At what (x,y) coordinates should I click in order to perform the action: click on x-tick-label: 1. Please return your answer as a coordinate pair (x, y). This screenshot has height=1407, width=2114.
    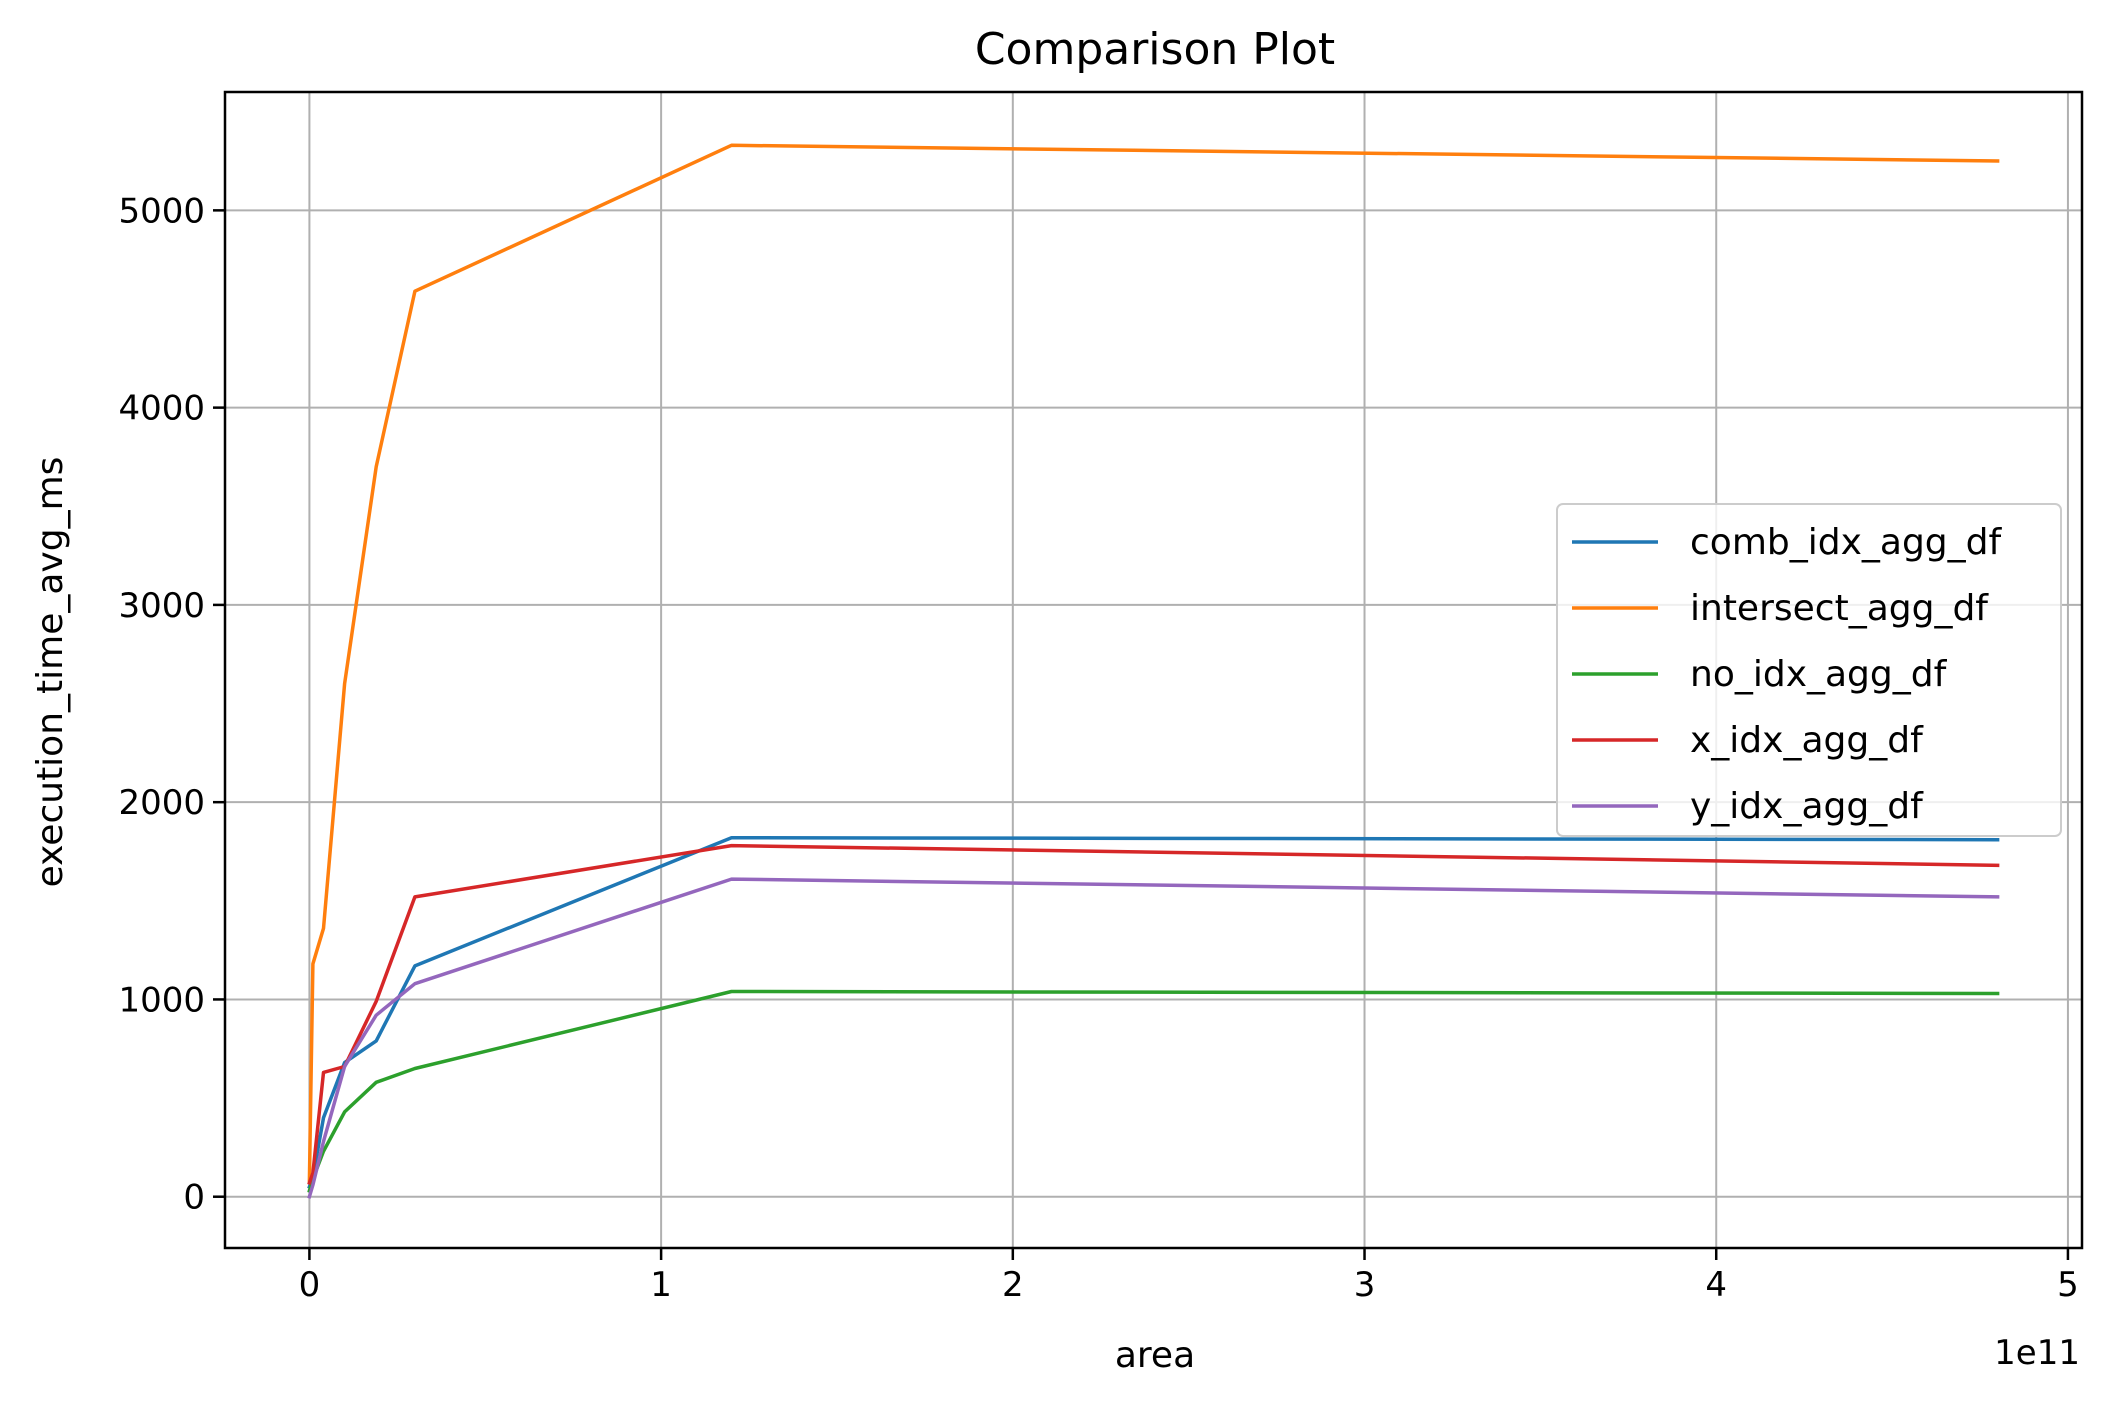
    Looking at the image, I should click on (661, 1285).